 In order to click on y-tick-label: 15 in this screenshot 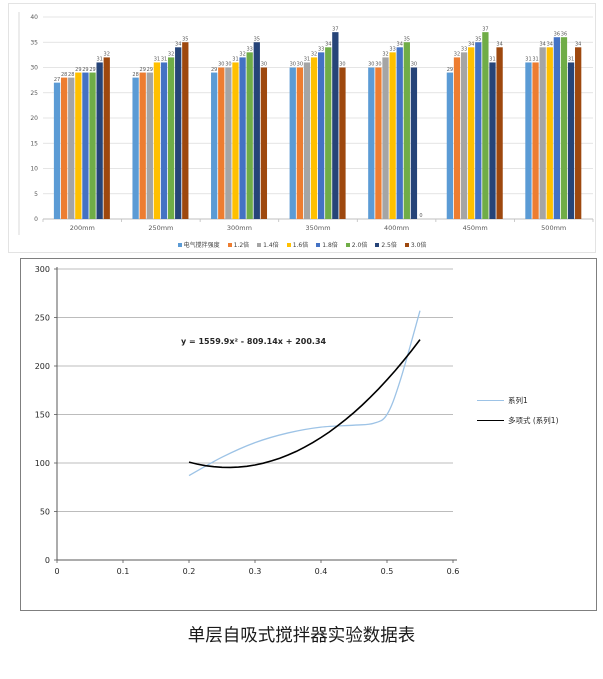, I will do `click(34, 143)`.